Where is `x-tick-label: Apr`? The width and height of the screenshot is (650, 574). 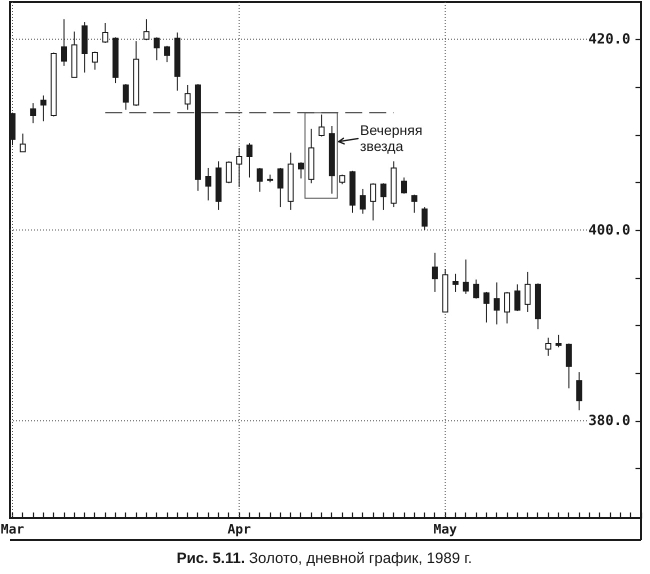 x-tick-label: Apr is located at coordinates (239, 530).